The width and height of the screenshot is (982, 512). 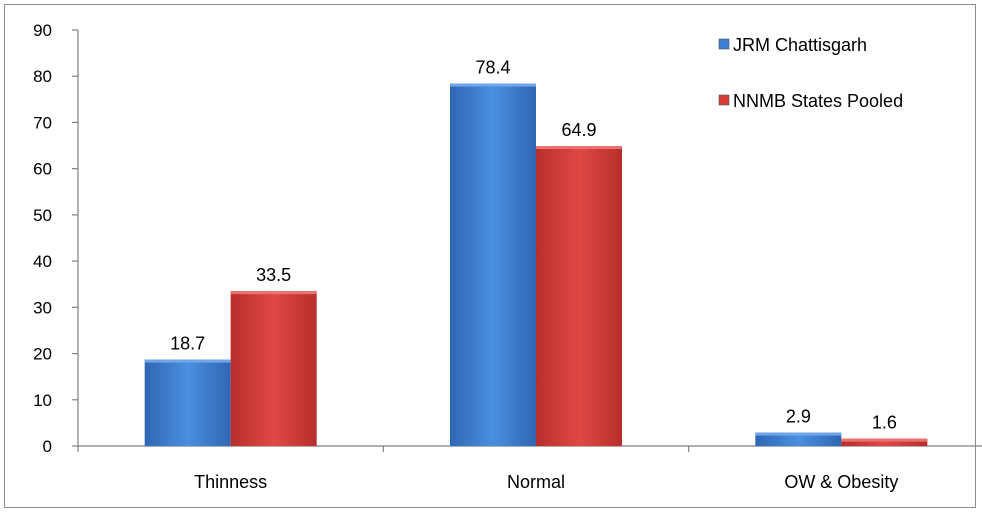 What do you see at coordinates (42, 169) in the screenshot?
I see `y-tick-label: 60` at bounding box center [42, 169].